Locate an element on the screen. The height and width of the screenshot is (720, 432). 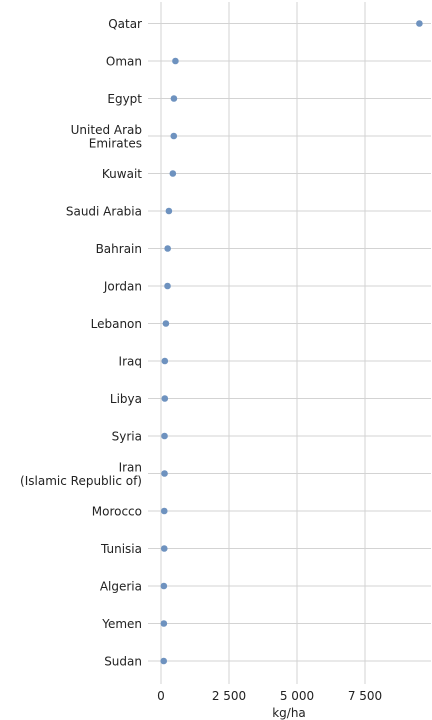
y-tick-label: Morocco is located at coordinates (117, 512).